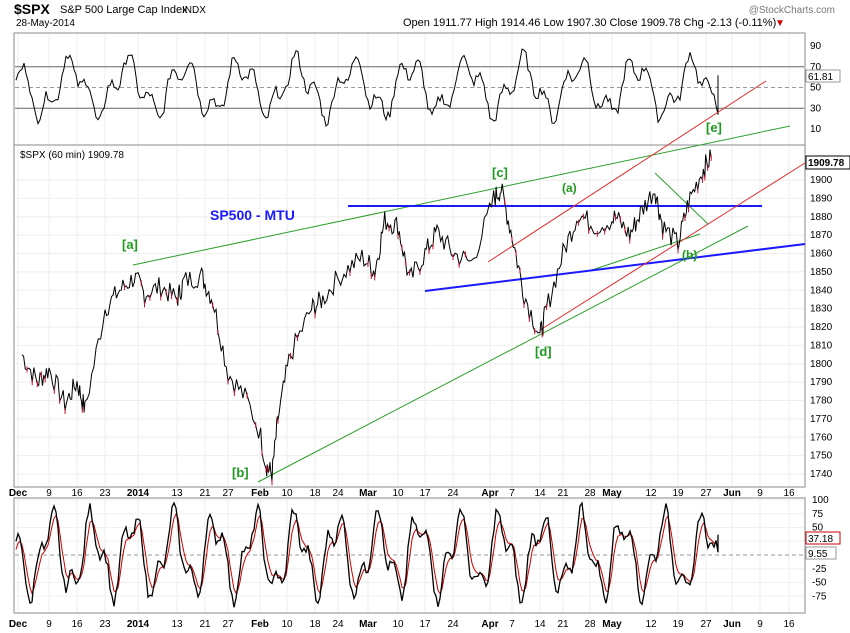  Describe the element at coordinates (425, 624) in the screenshot. I see `lower-x-tick-label: 17` at that location.